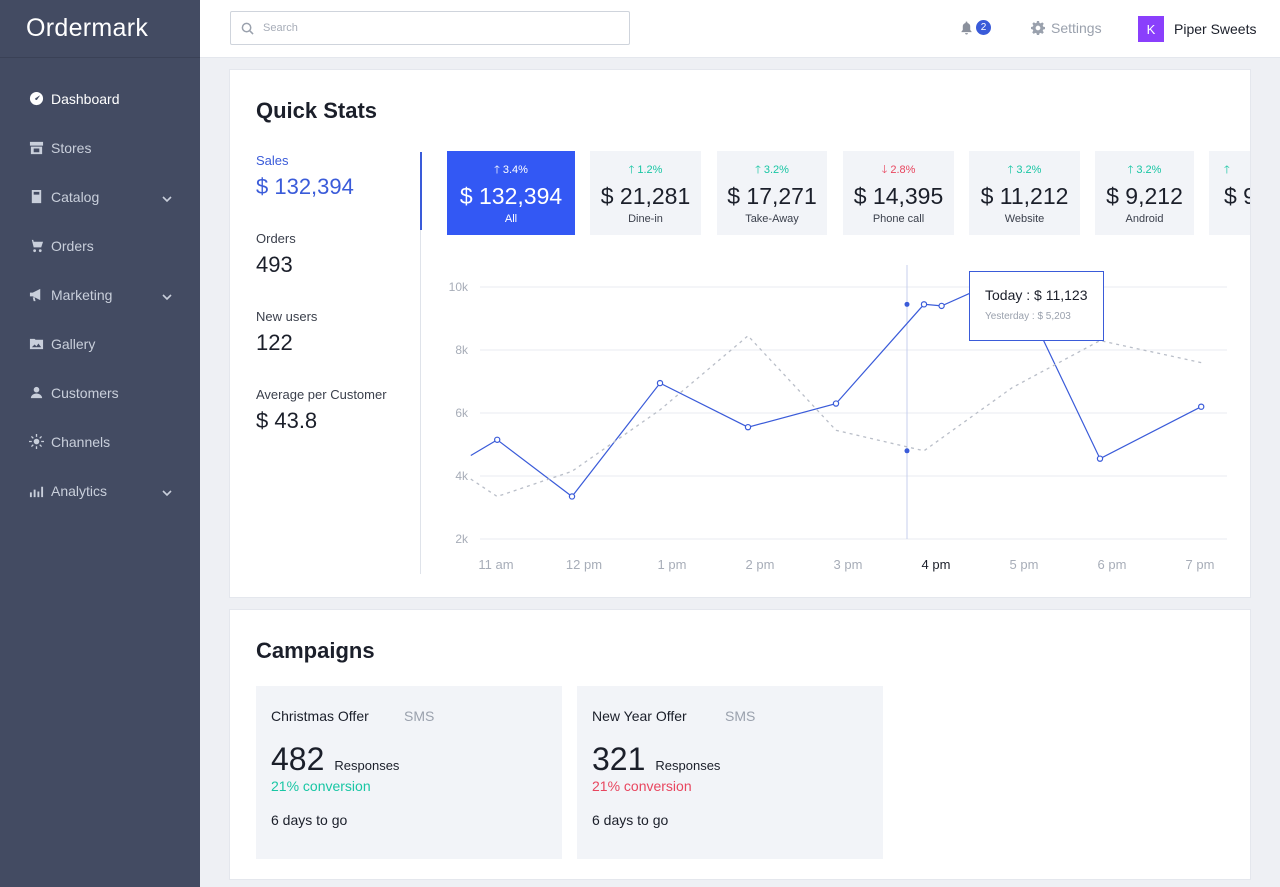 This screenshot has height=887, width=1280. What do you see at coordinates (760, 564) in the screenshot?
I see `x-tick-label: 2 pm` at bounding box center [760, 564].